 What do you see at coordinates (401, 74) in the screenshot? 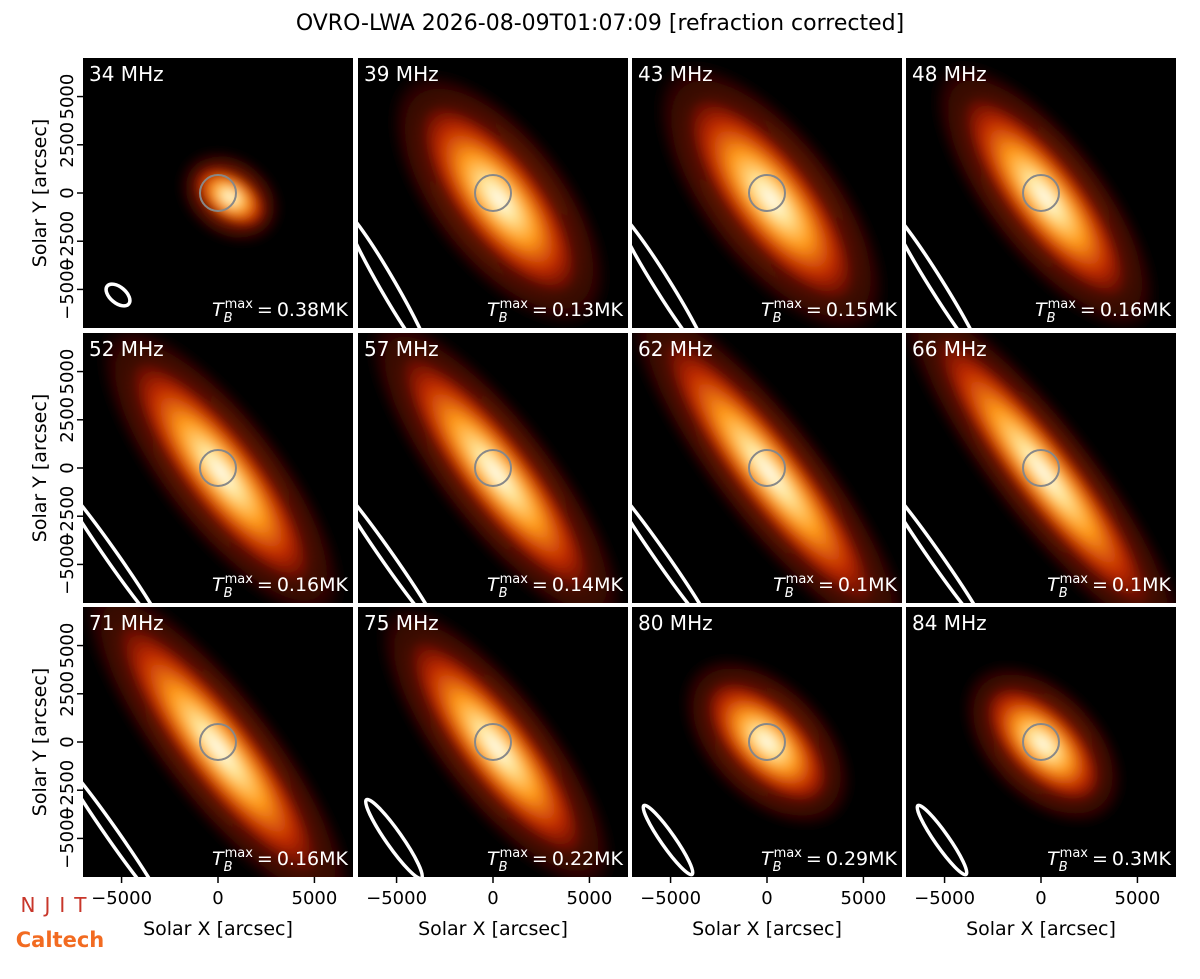
I see `frequency-label: 39 MHz` at bounding box center [401, 74].